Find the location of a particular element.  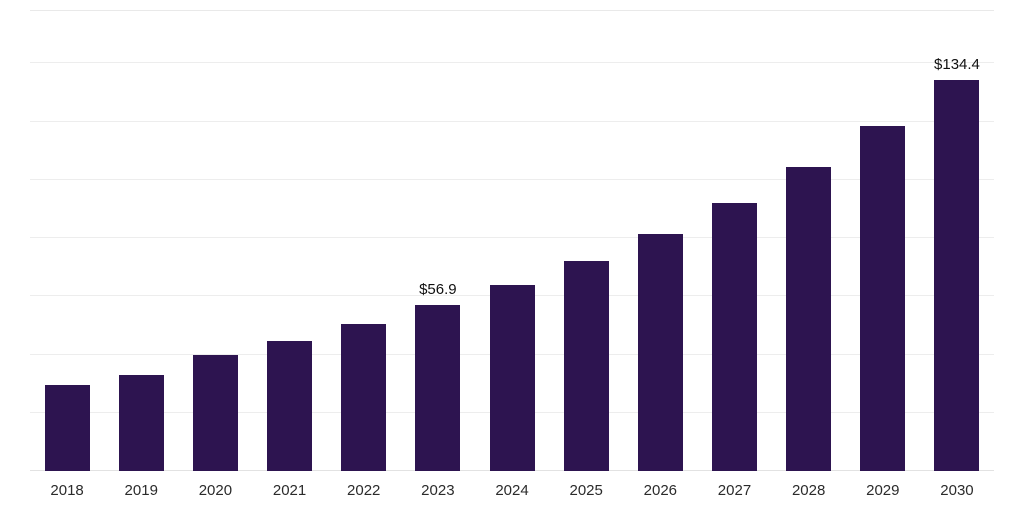

bar-column-2029 is located at coordinates (883, 241).